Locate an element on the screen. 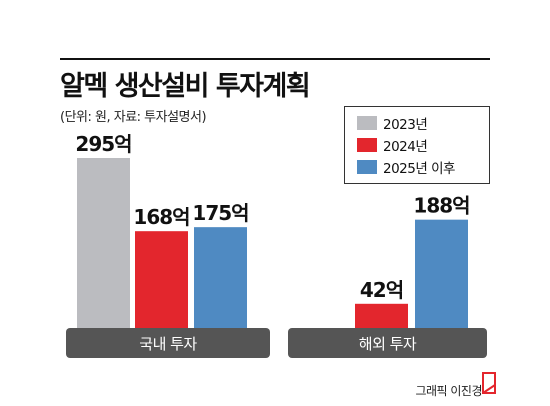 The image size is (550, 406). category-band-overseas is located at coordinates (387, 343).